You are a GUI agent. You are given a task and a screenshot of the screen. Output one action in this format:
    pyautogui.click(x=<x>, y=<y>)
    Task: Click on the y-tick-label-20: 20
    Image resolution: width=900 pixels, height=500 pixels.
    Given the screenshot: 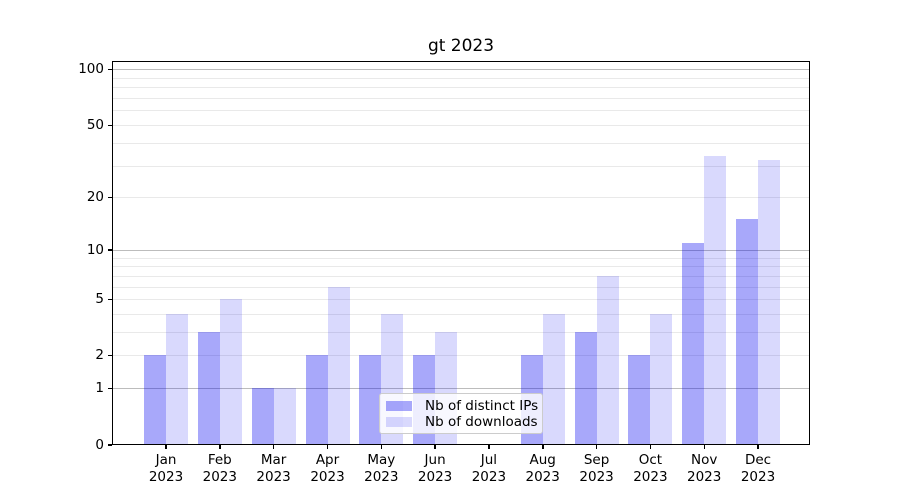 What is the action you would take?
    pyautogui.click(x=95, y=197)
    